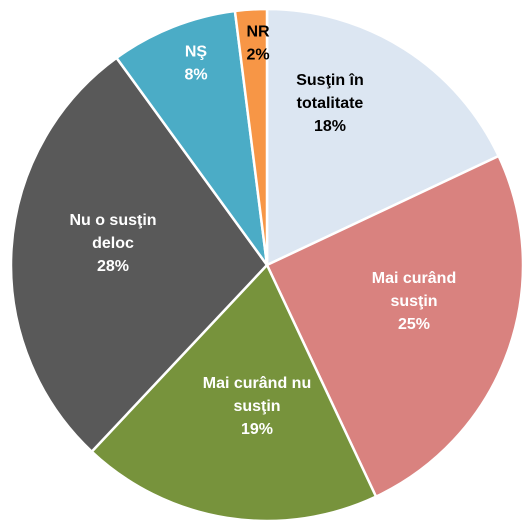 The image size is (523, 524). I want to click on slice-label: Mai curând nu susţin, so click(257, 395).